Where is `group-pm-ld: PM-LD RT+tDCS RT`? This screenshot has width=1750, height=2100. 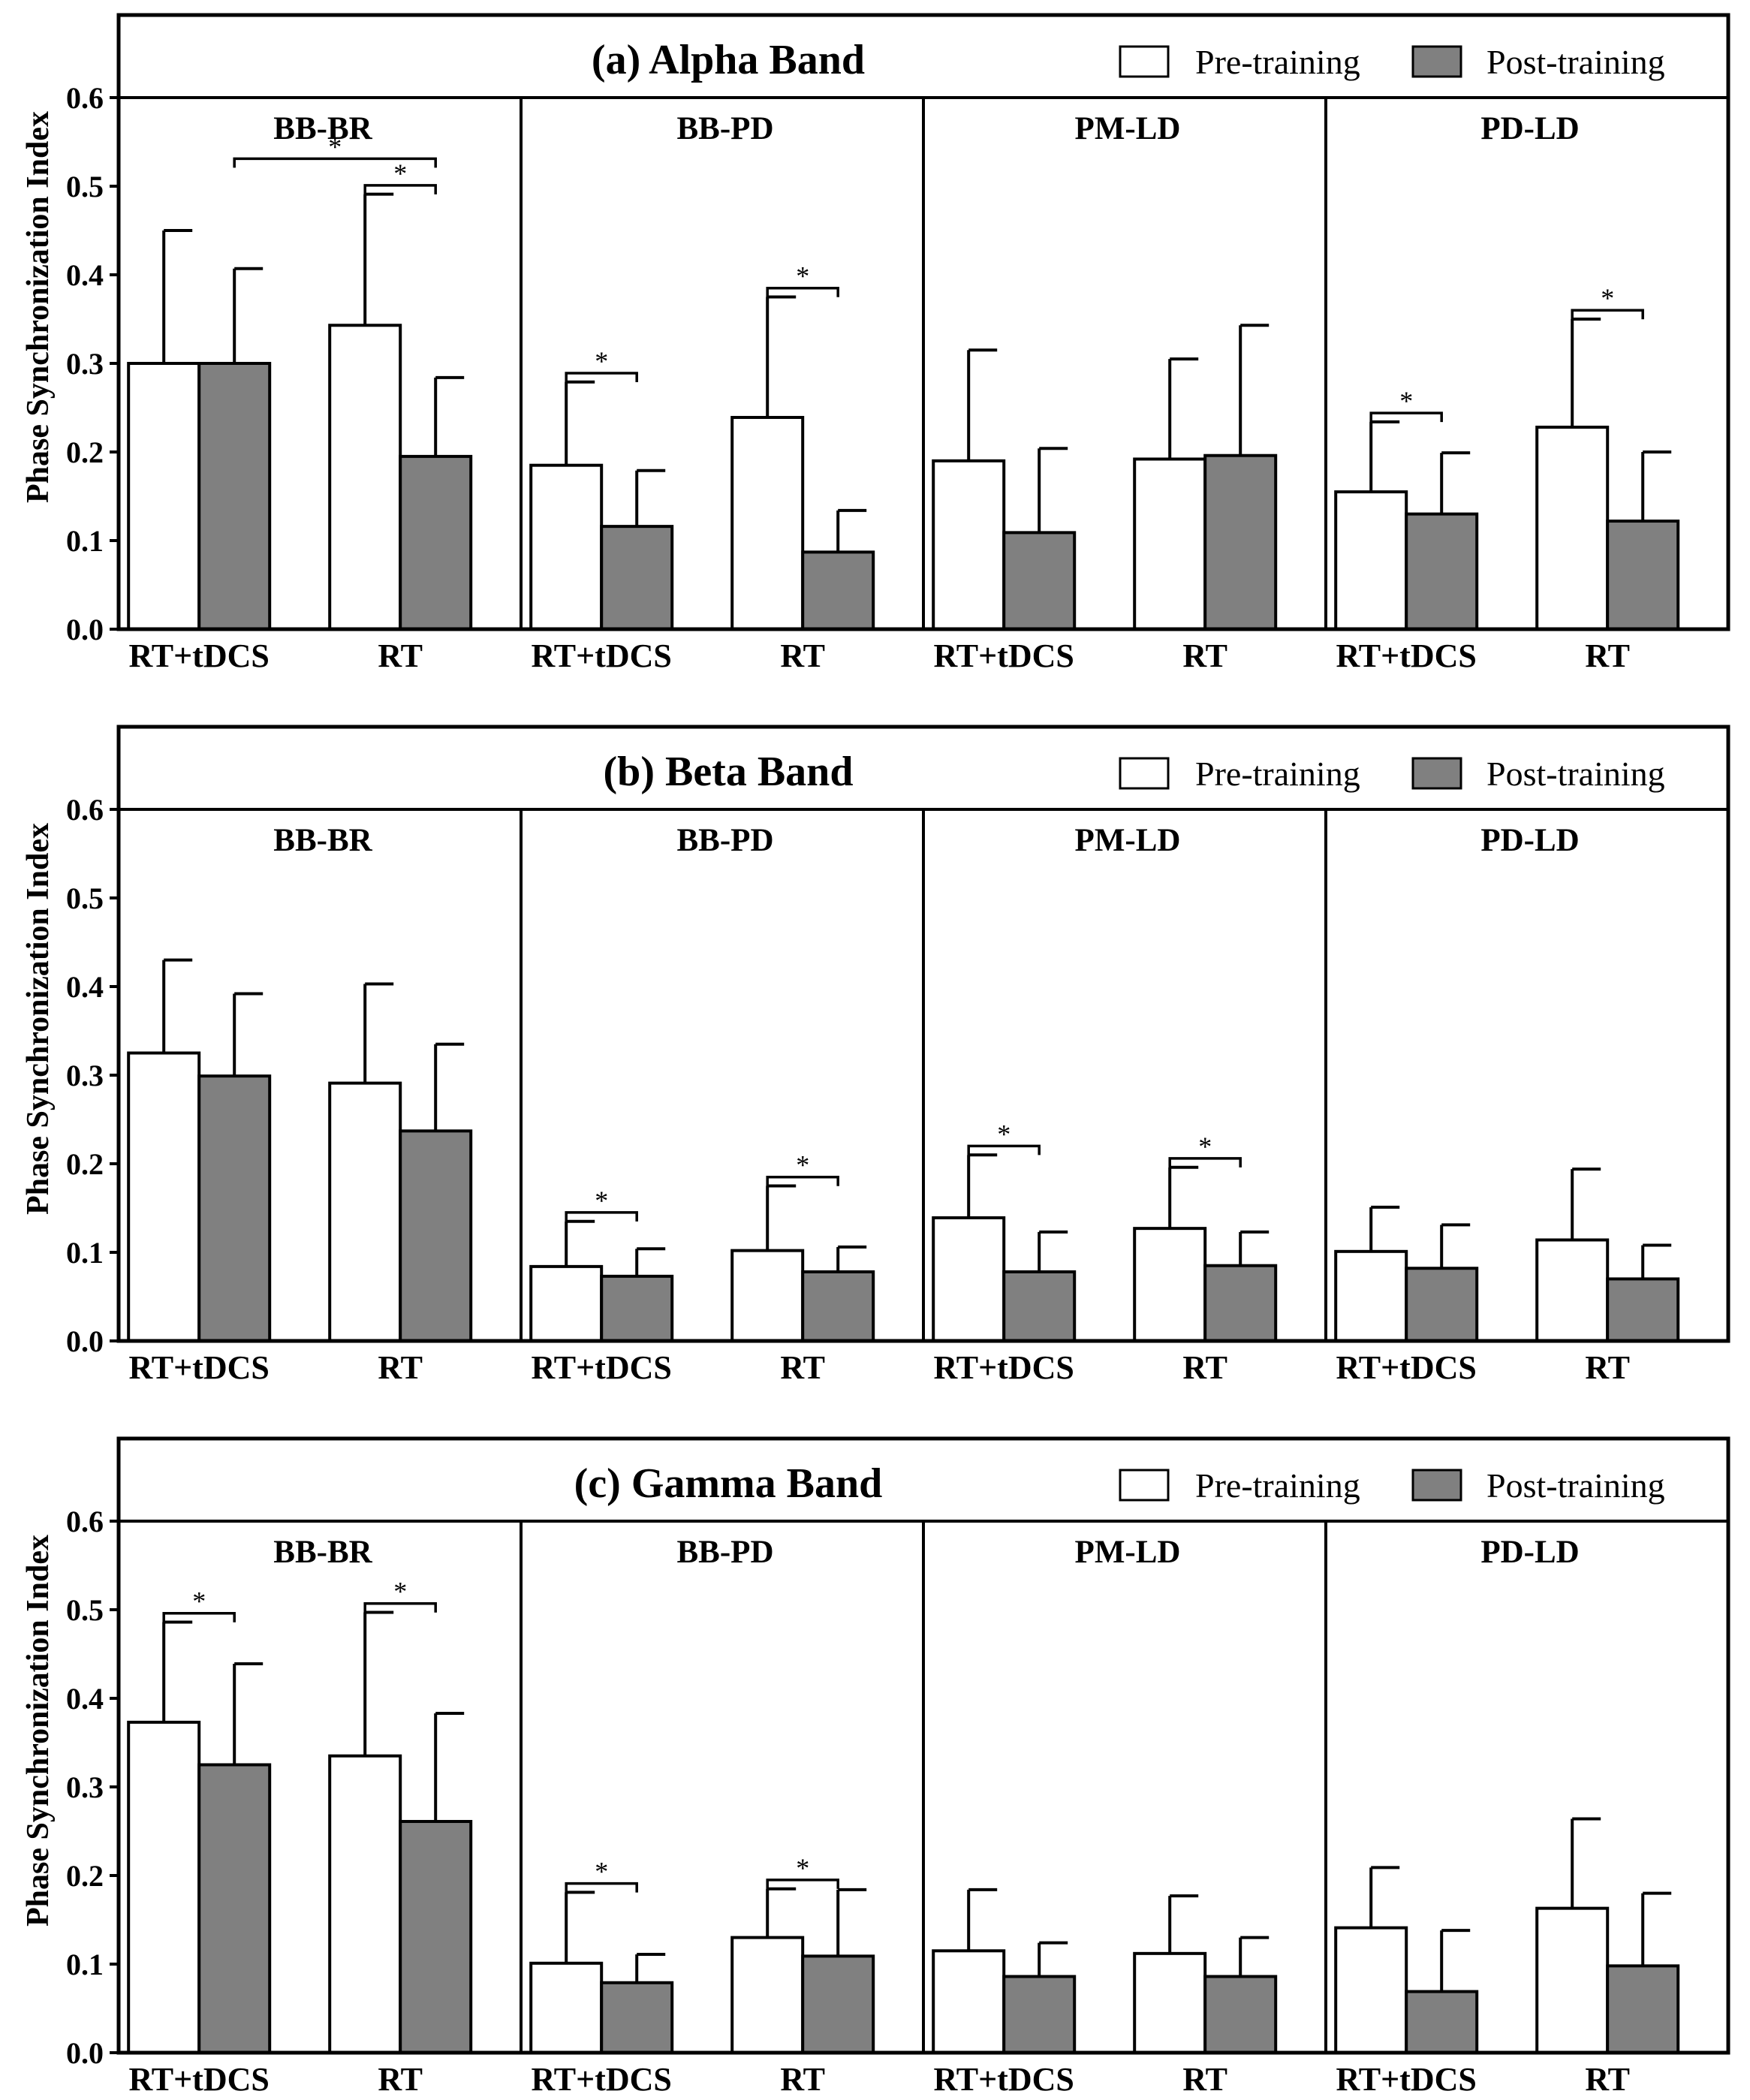
group-pm-ld: PM-LD RT+tDCS RT is located at coordinates (1105, 392).